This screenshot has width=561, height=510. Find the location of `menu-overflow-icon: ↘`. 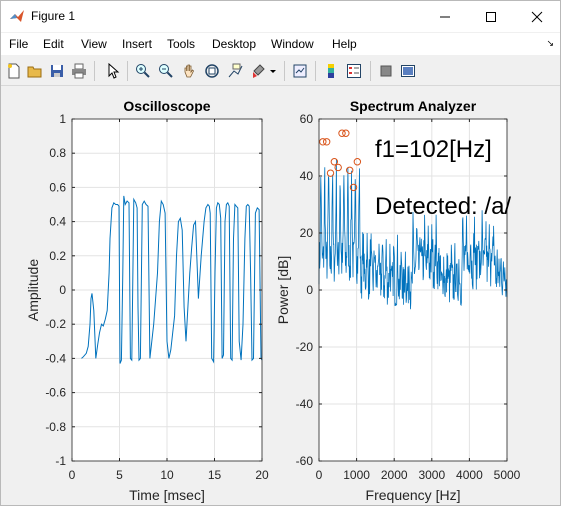

menu-overflow-icon: ↘ is located at coordinates (550, 43).